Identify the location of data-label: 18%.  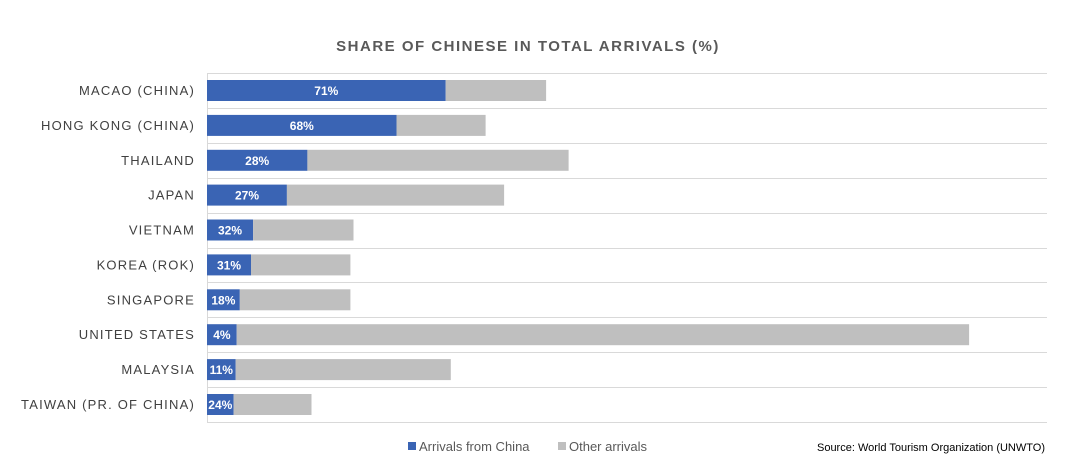
(223, 300).